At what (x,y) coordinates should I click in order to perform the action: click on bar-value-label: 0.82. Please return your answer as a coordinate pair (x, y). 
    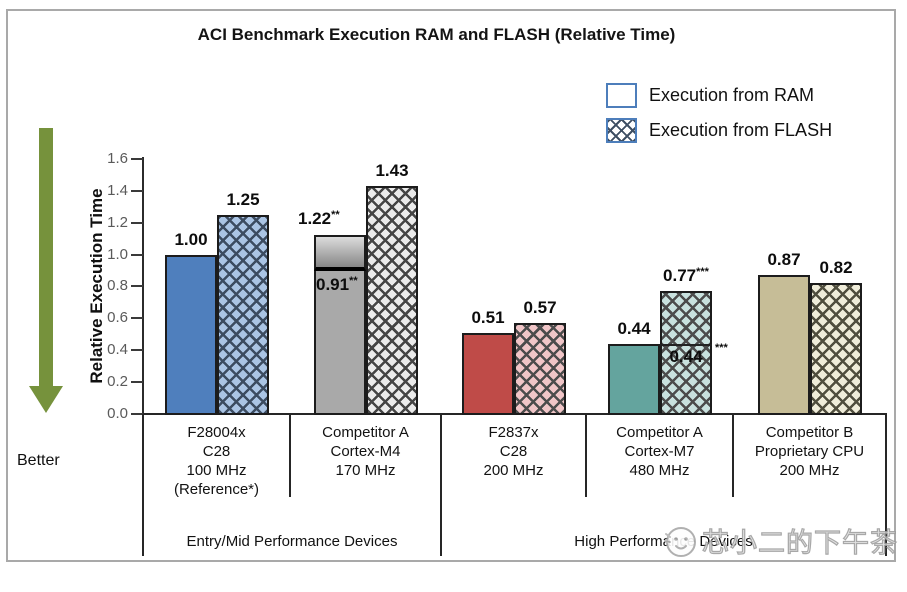
    Looking at the image, I should click on (836, 267).